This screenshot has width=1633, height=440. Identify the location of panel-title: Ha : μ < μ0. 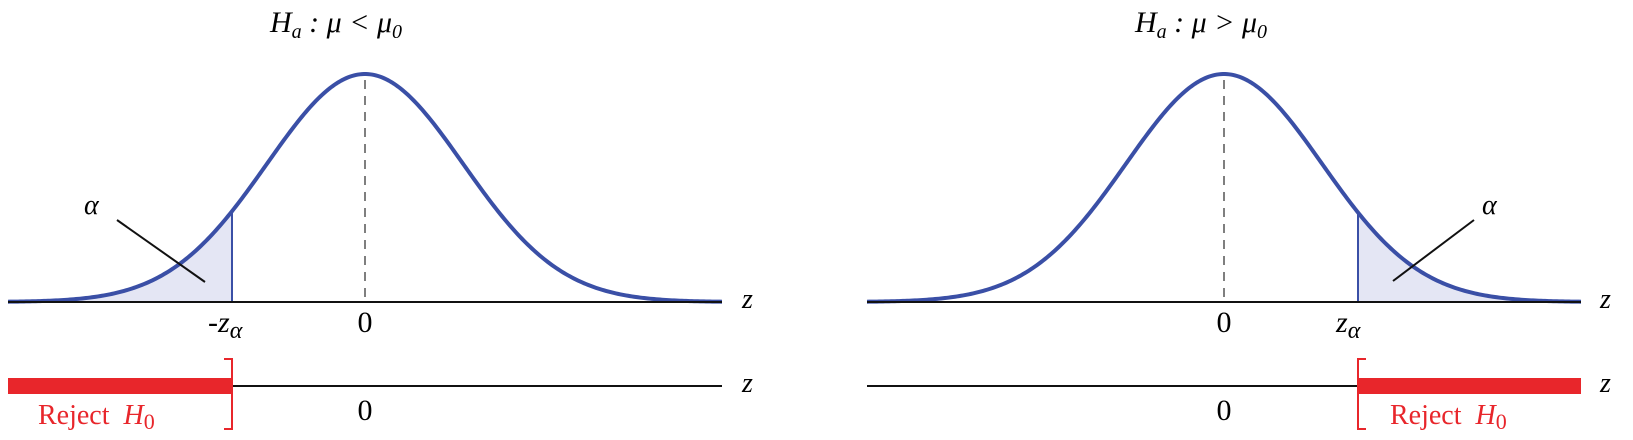
(335, 24).